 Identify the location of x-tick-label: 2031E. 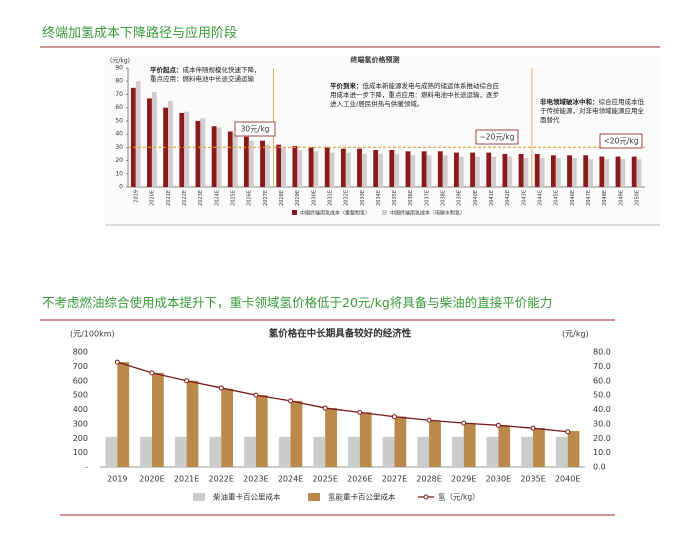
(330, 198).